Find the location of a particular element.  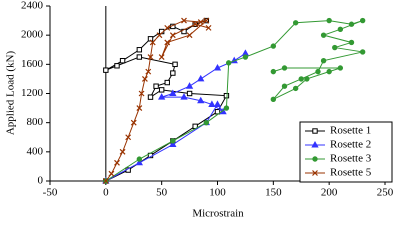

x-tick-label: 100 is located at coordinates (217, 193).